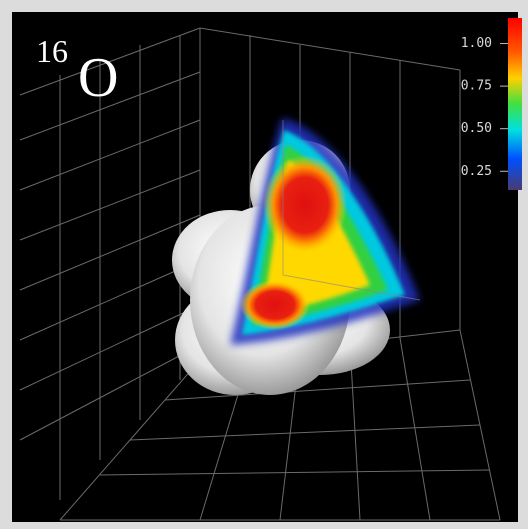 The image size is (528, 529). I want to click on colorbar, so click(515, 104).